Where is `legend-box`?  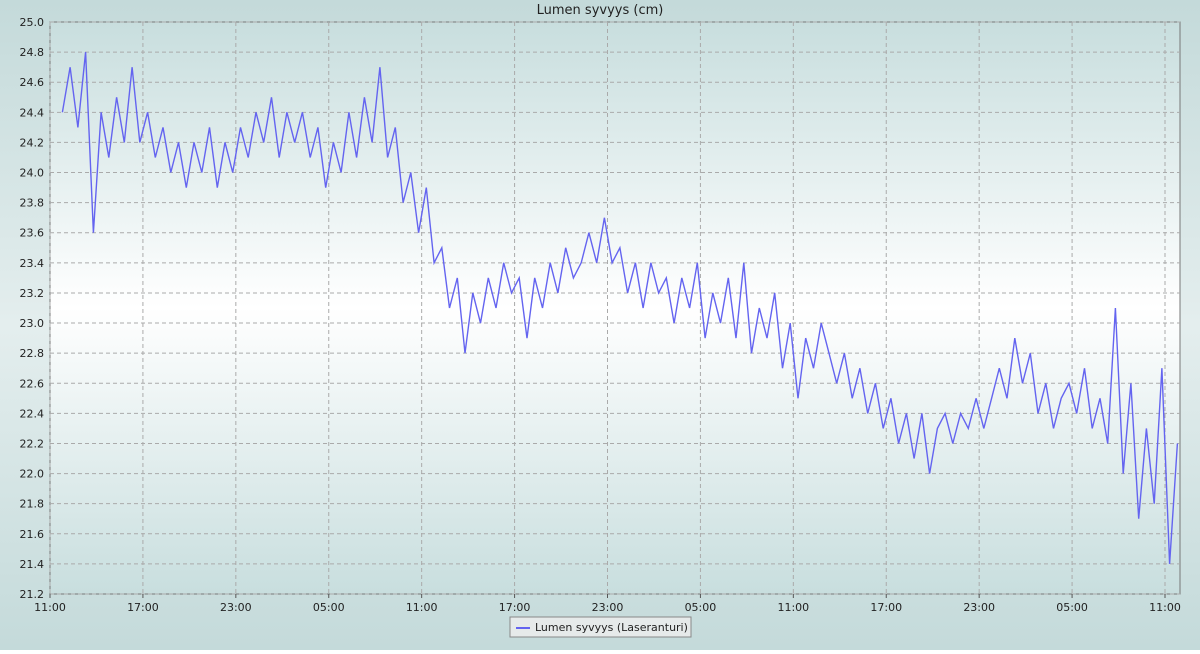 legend-box is located at coordinates (600, 627).